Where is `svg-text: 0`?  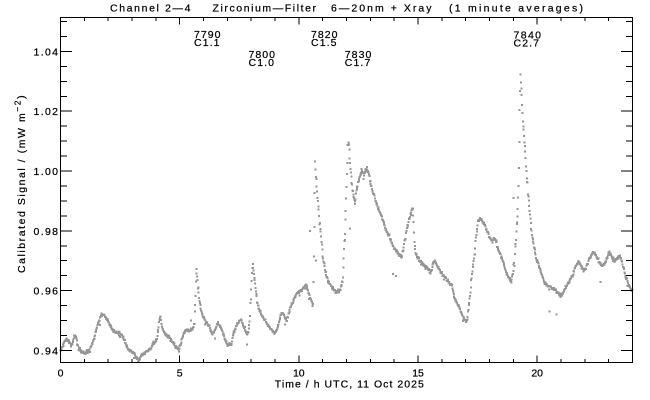
svg-text: 0 is located at coordinates (61, 374).